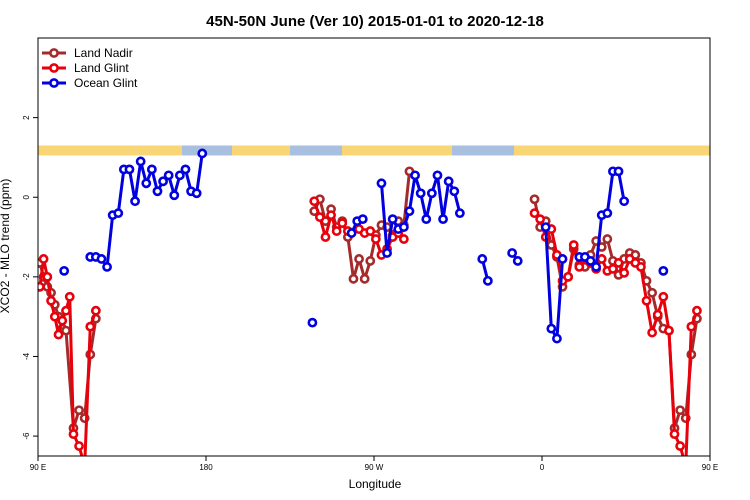  Describe the element at coordinates (26, 277) in the screenshot. I see `y-tick-label: -2` at that location.